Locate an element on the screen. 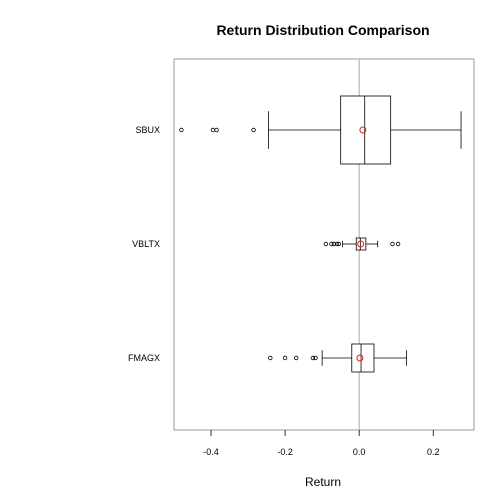 This screenshot has height=504, width=504. box-fmagx is located at coordinates (337, 358).